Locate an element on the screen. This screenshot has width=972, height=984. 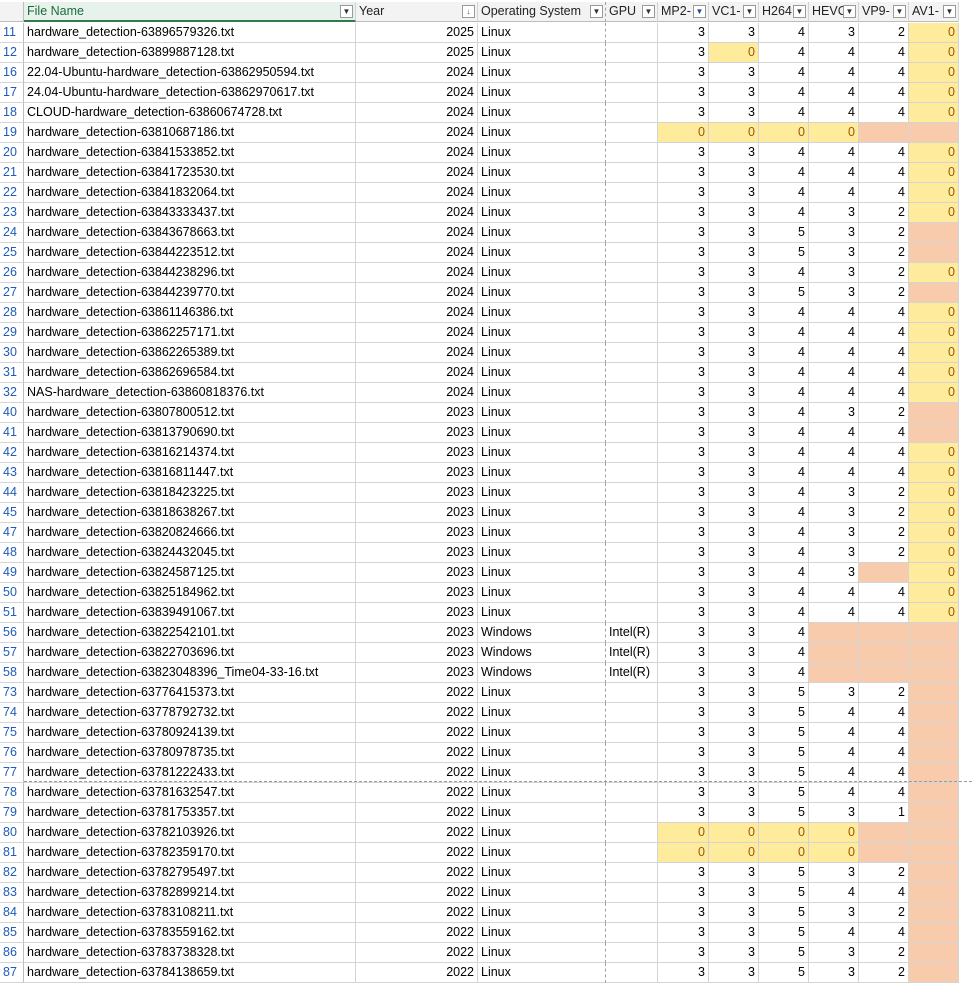
row-number: 78 is located at coordinates (12, 793).